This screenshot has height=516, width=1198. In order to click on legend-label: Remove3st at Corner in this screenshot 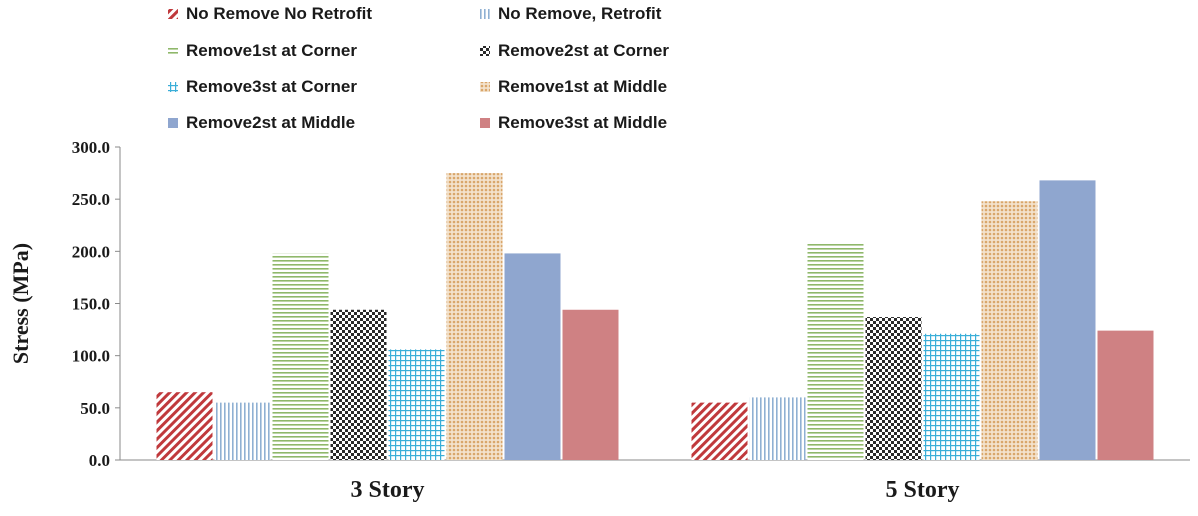, I will do `click(271, 86)`.